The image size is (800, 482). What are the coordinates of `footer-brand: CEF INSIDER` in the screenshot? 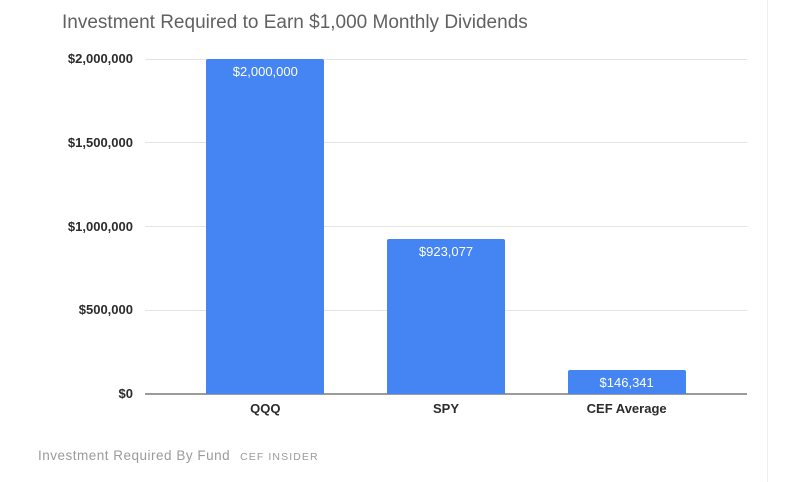 It's located at (279, 457).